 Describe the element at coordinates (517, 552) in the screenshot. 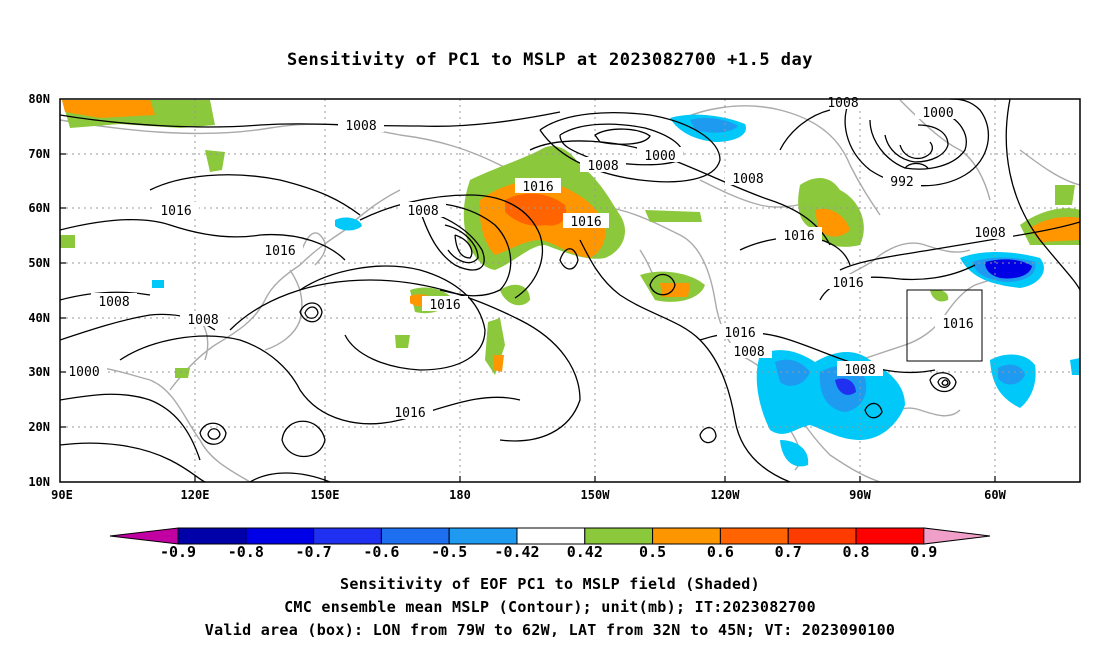

I see `colorbar-tick-label: -0.42` at that location.